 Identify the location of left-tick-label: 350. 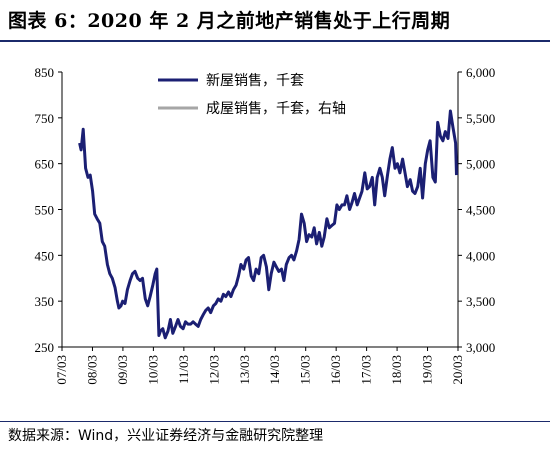
(45, 301).